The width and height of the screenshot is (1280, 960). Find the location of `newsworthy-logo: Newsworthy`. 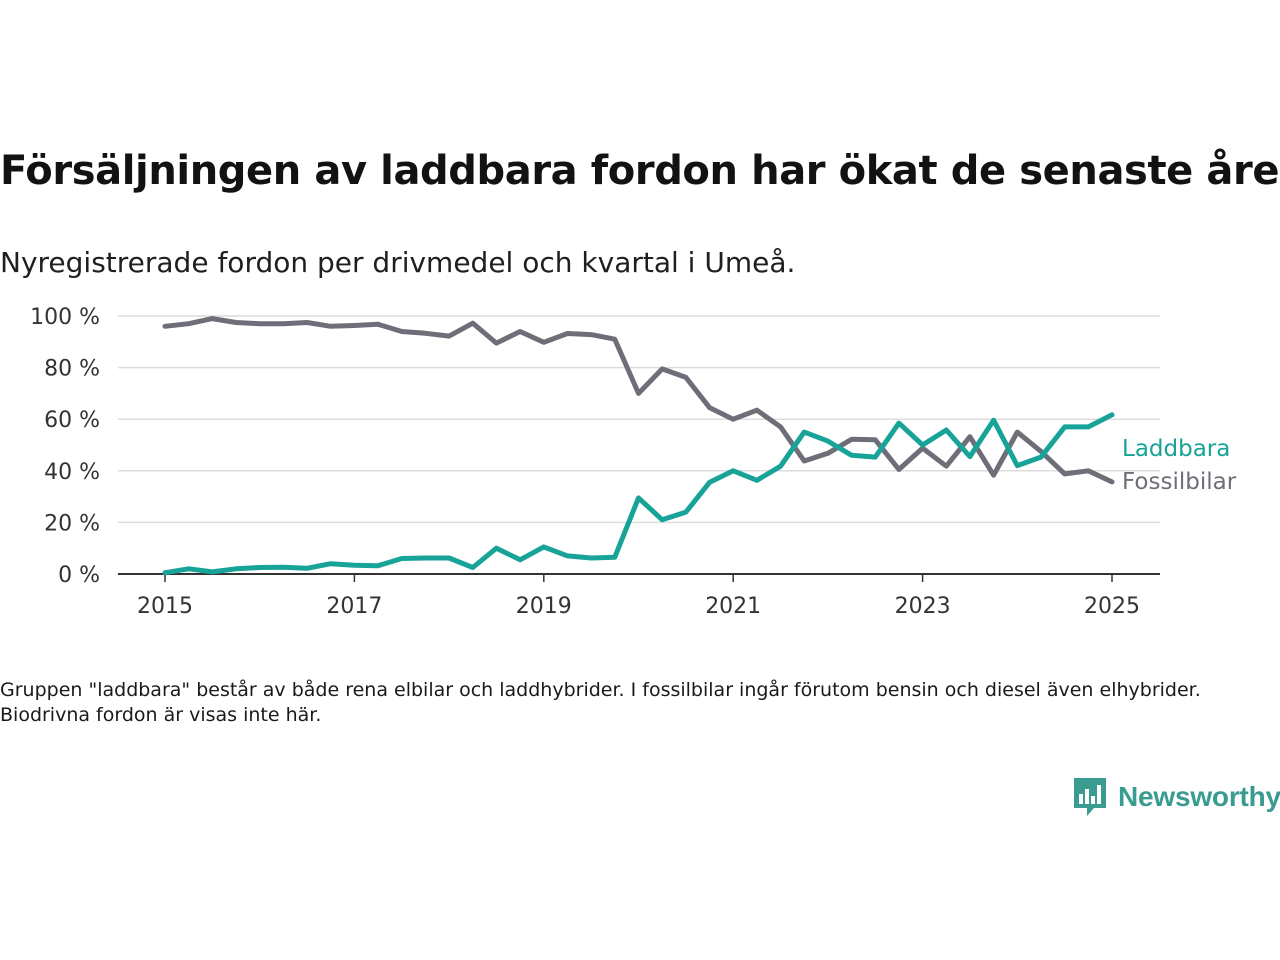

newsworthy-logo: Newsworthy is located at coordinates (1176, 797).